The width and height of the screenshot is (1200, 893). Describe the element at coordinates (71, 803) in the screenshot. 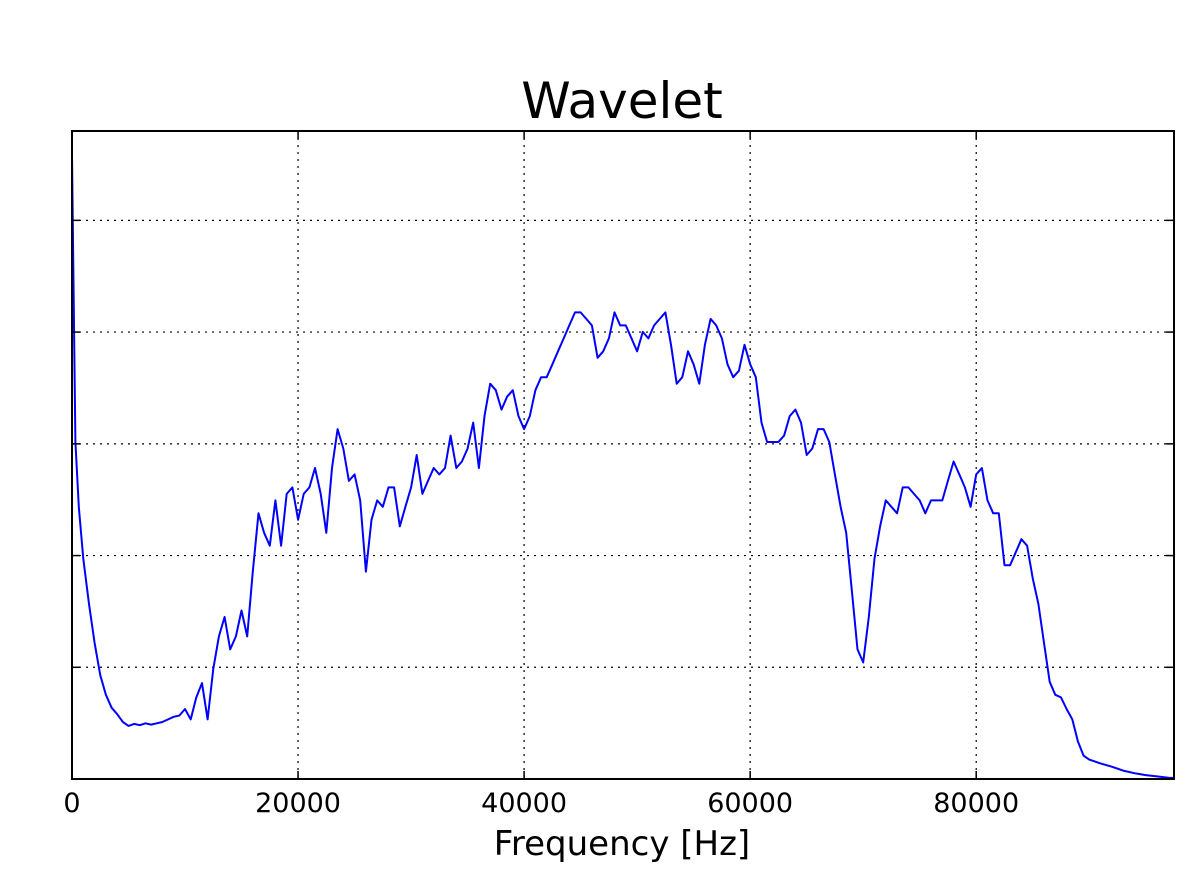

I see `x-tick-label: 0` at that location.